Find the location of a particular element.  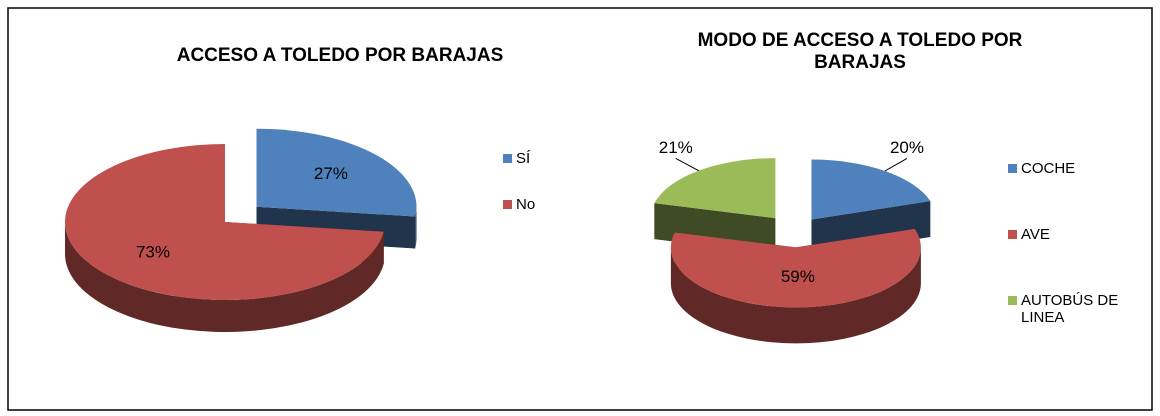

legend-entry: COCHE is located at coordinates (1073, 168).